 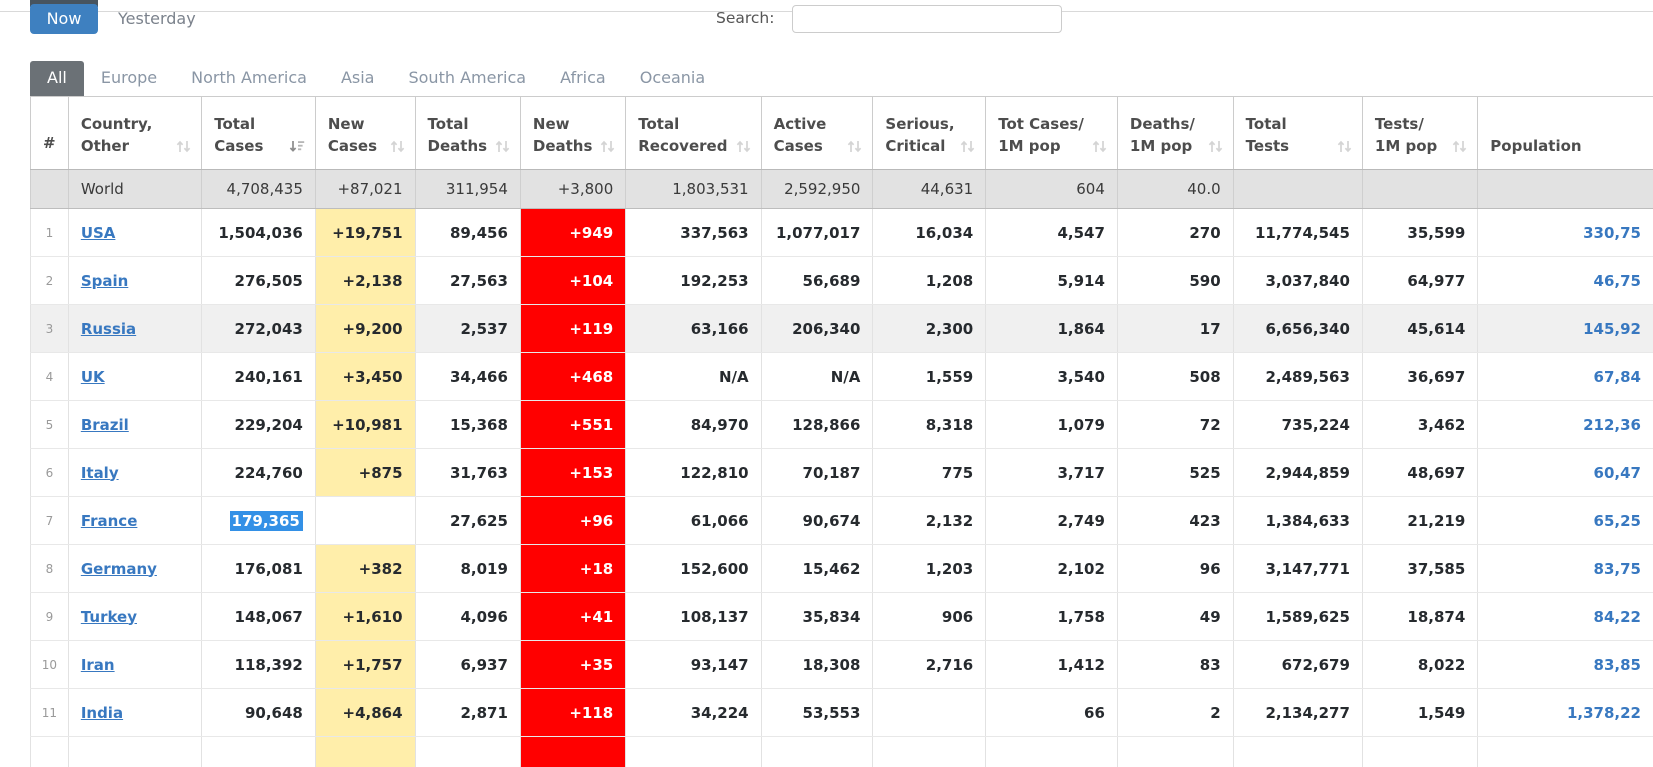 I want to click on cell-tests-1m, so click(x=1419, y=751).